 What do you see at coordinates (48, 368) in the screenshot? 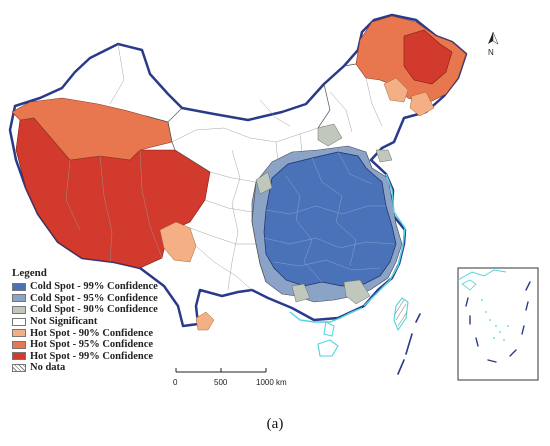
I see `legend-label: No data` at bounding box center [48, 368].